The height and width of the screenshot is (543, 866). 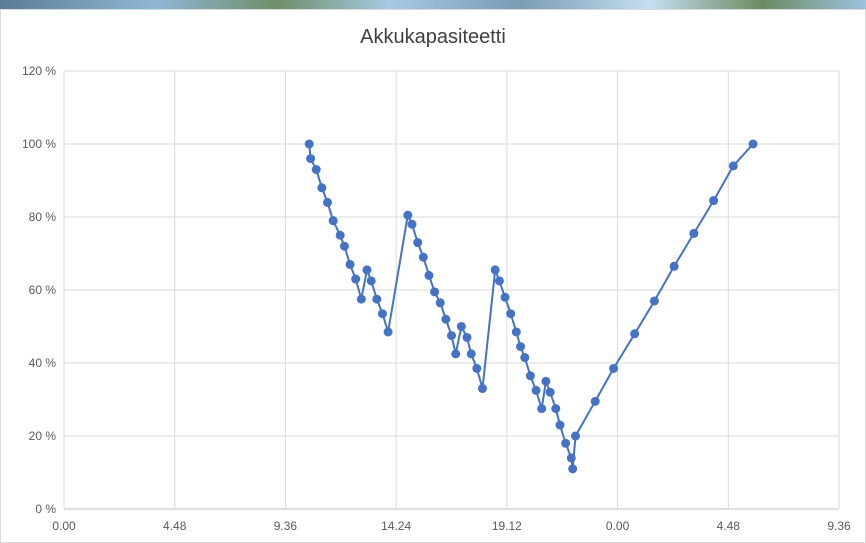 I want to click on y-tick-label: 40 %, so click(x=43, y=363).